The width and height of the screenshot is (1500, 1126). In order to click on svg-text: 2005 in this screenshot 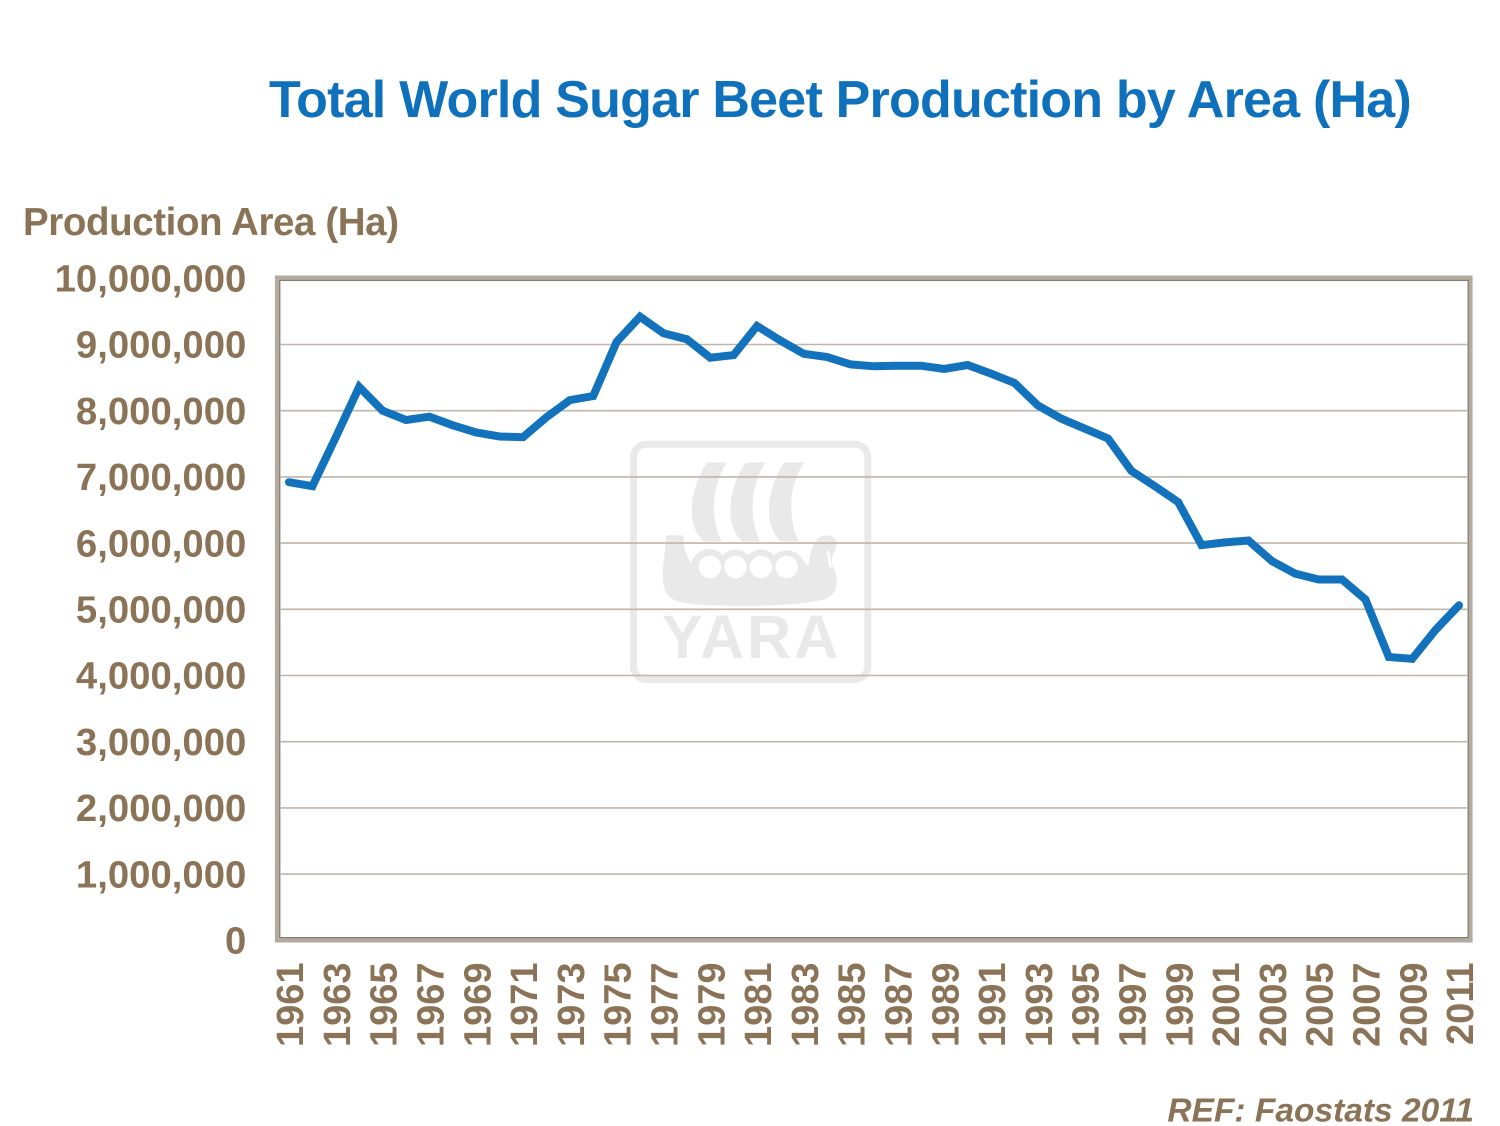, I will do `click(1321, 1005)`.